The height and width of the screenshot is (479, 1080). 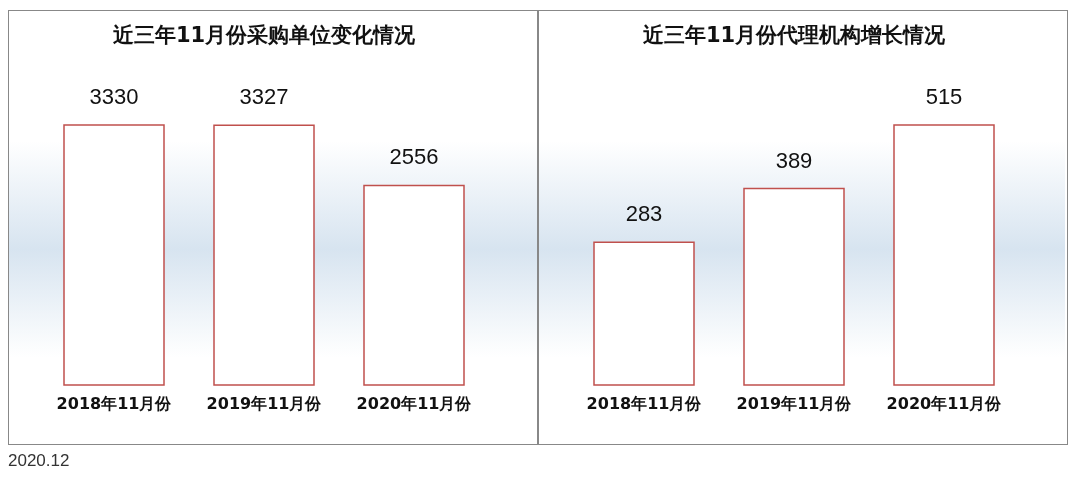 What do you see at coordinates (644, 214) in the screenshot?
I see `data-label: 283` at bounding box center [644, 214].